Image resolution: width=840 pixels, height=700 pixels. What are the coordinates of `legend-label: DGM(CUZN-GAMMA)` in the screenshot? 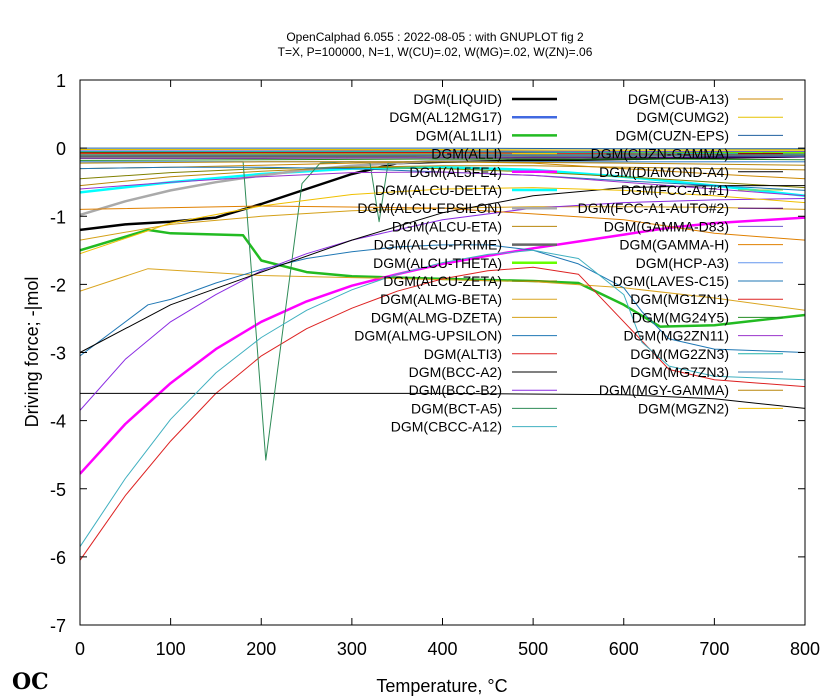 It's located at (660, 154).